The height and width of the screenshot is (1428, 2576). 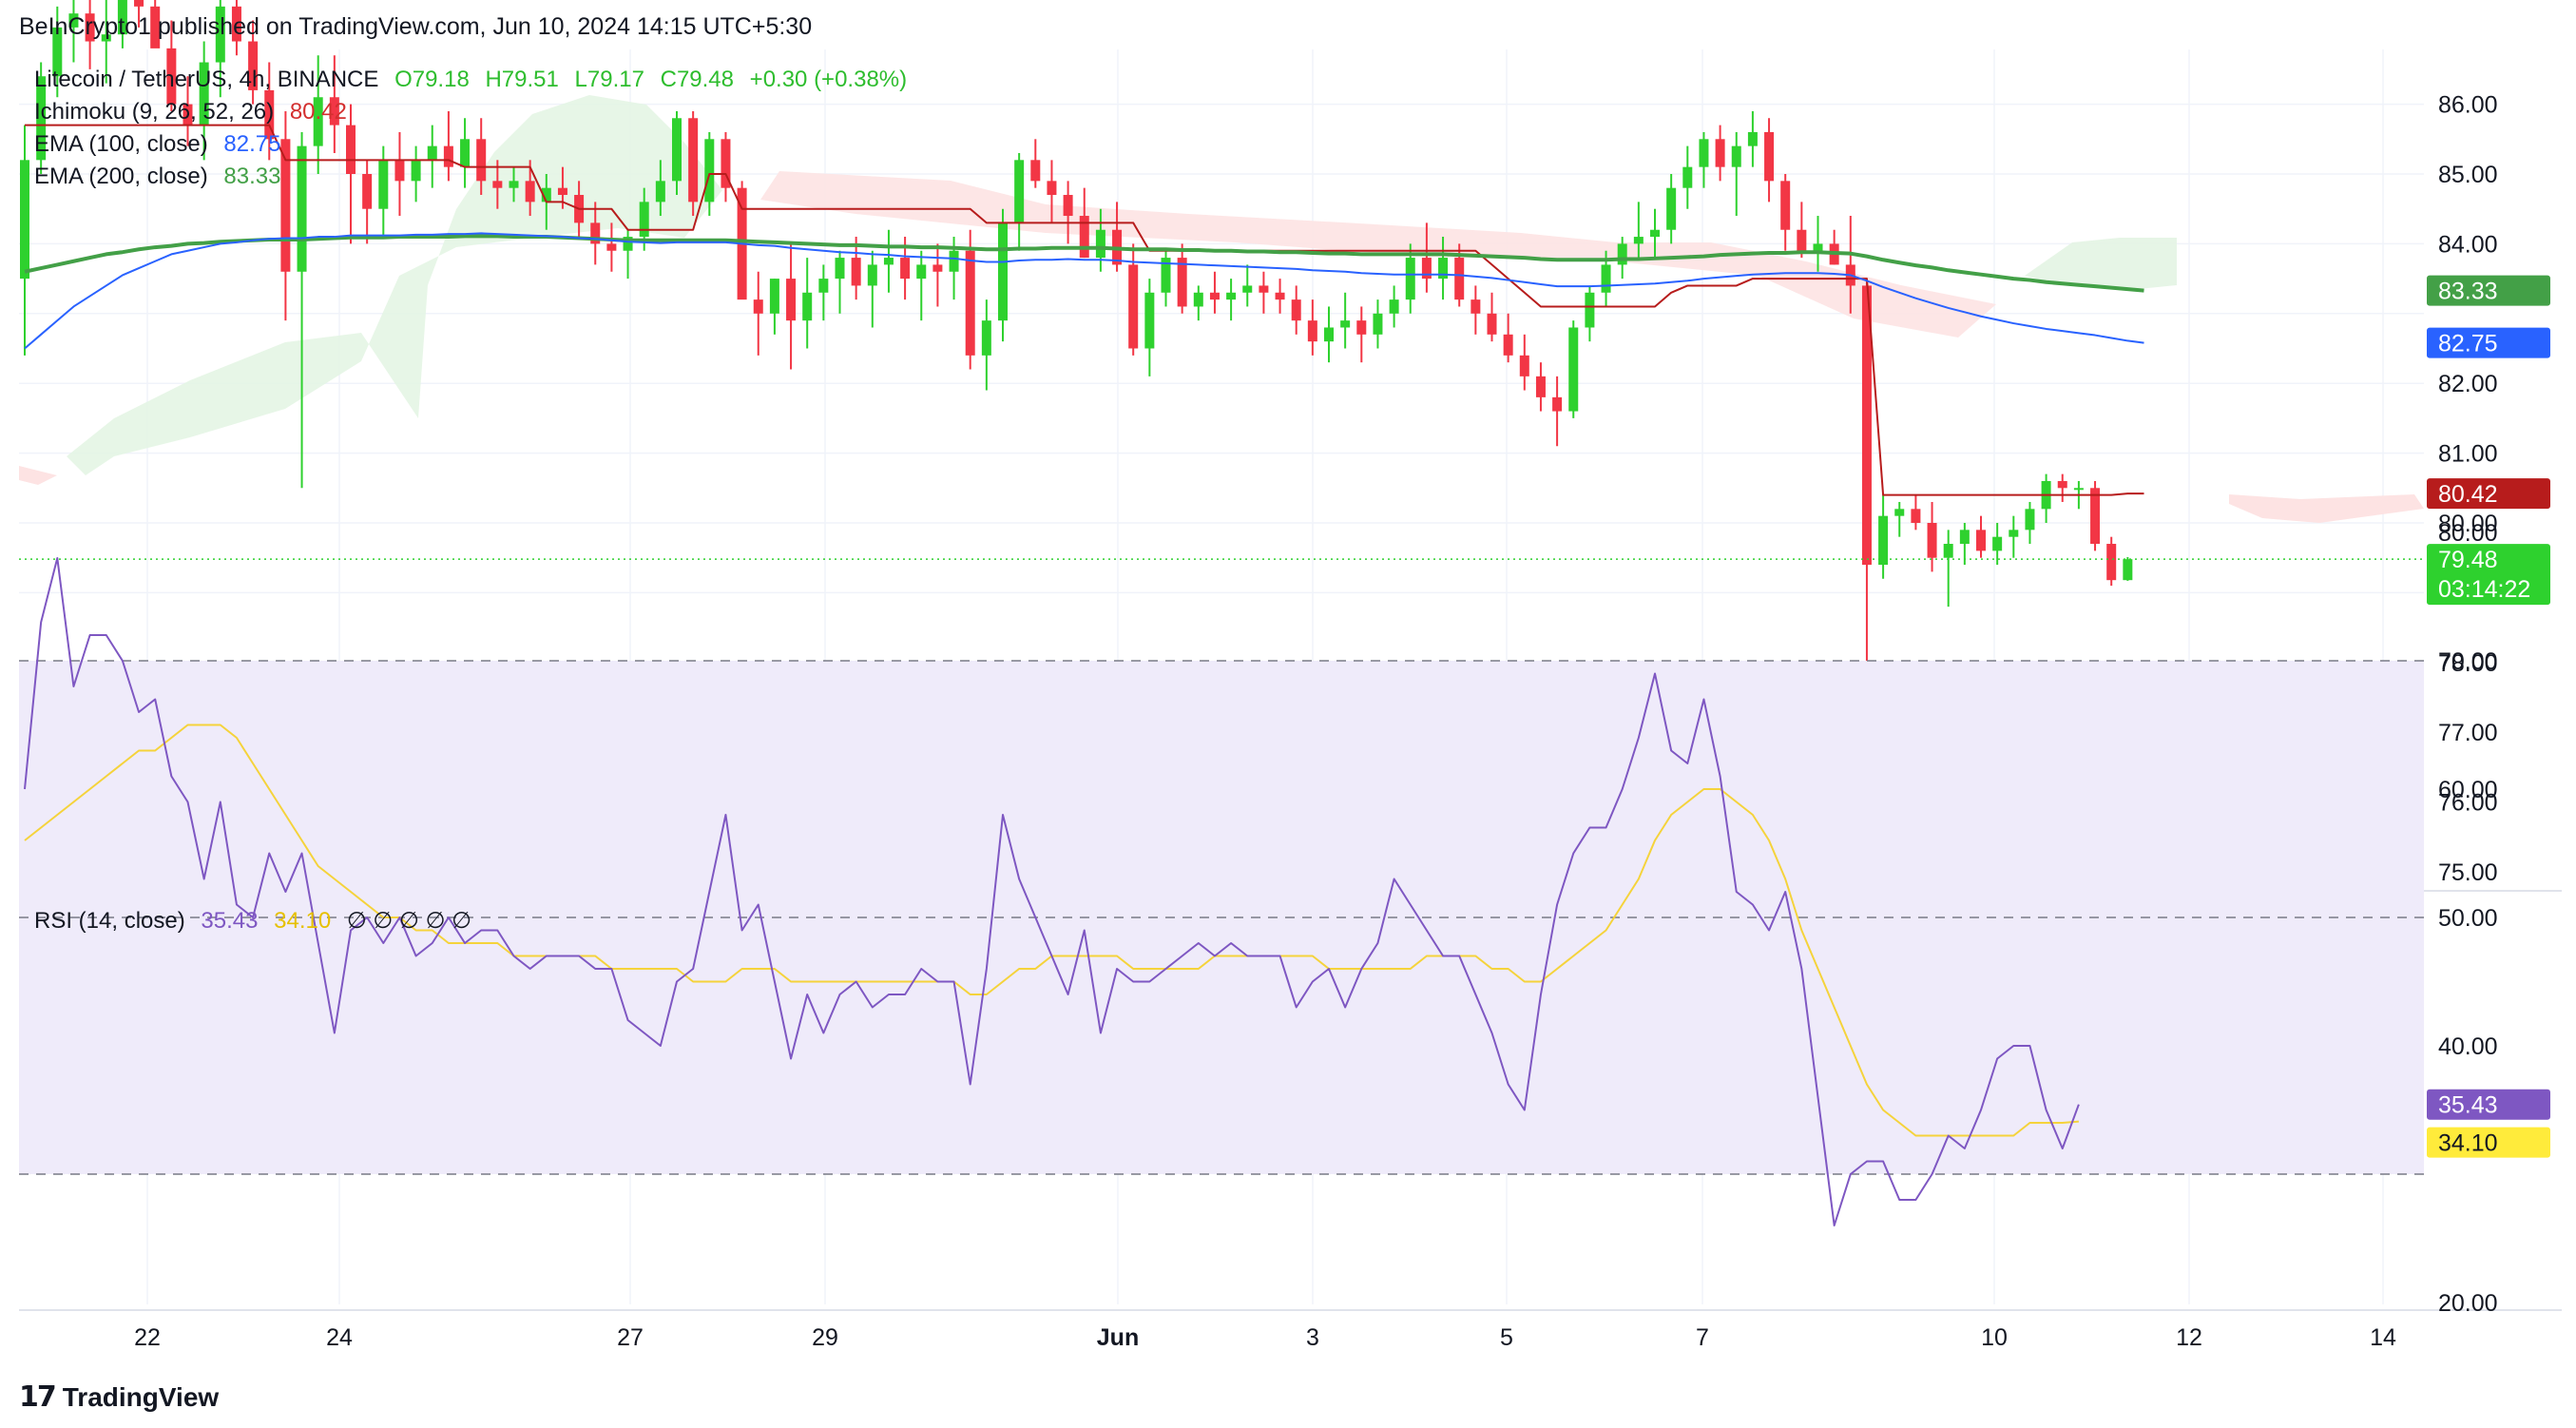 What do you see at coordinates (2488, 1142) in the screenshot?
I see `rsi-ma-tag-bg` at bounding box center [2488, 1142].